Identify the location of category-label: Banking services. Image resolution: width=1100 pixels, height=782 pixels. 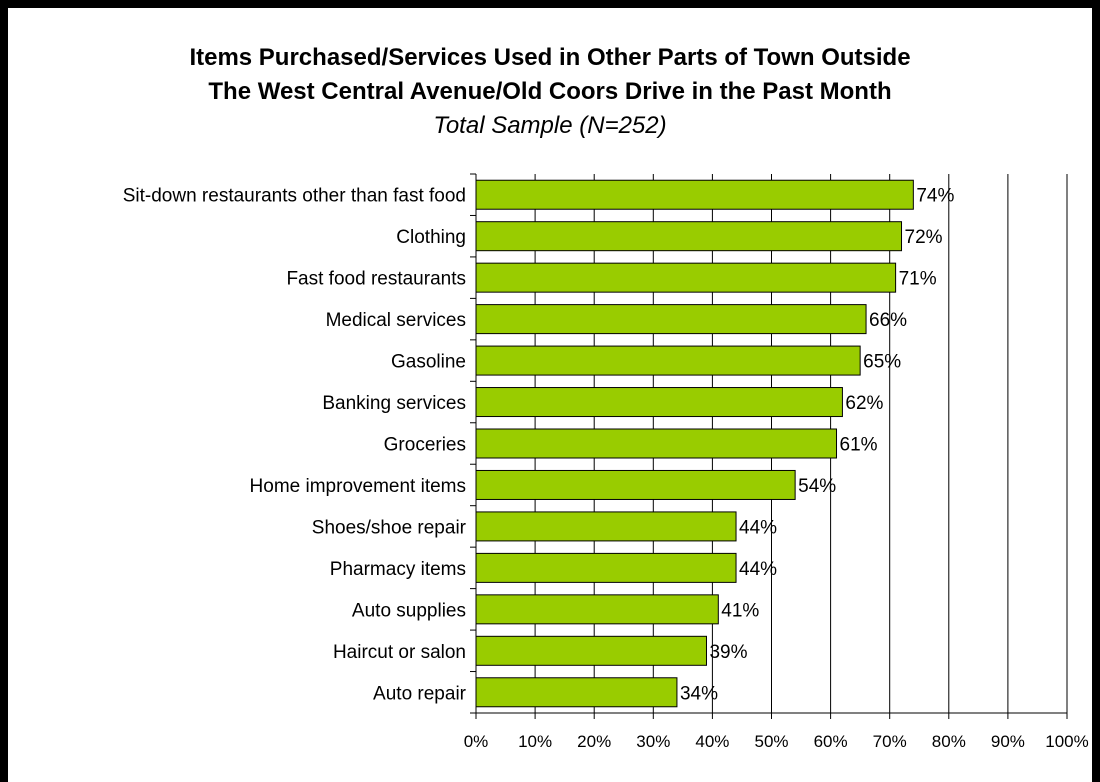
(394, 403).